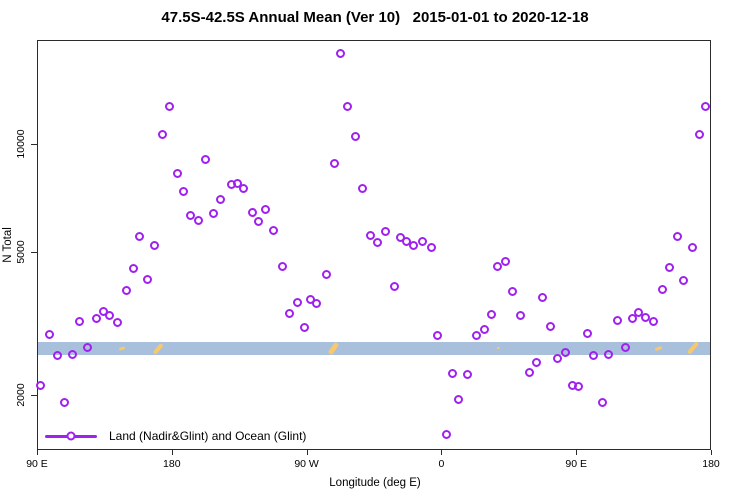  Describe the element at coordinates (498, 348) in the screenshot. I see `band-streak-mark` at that location.